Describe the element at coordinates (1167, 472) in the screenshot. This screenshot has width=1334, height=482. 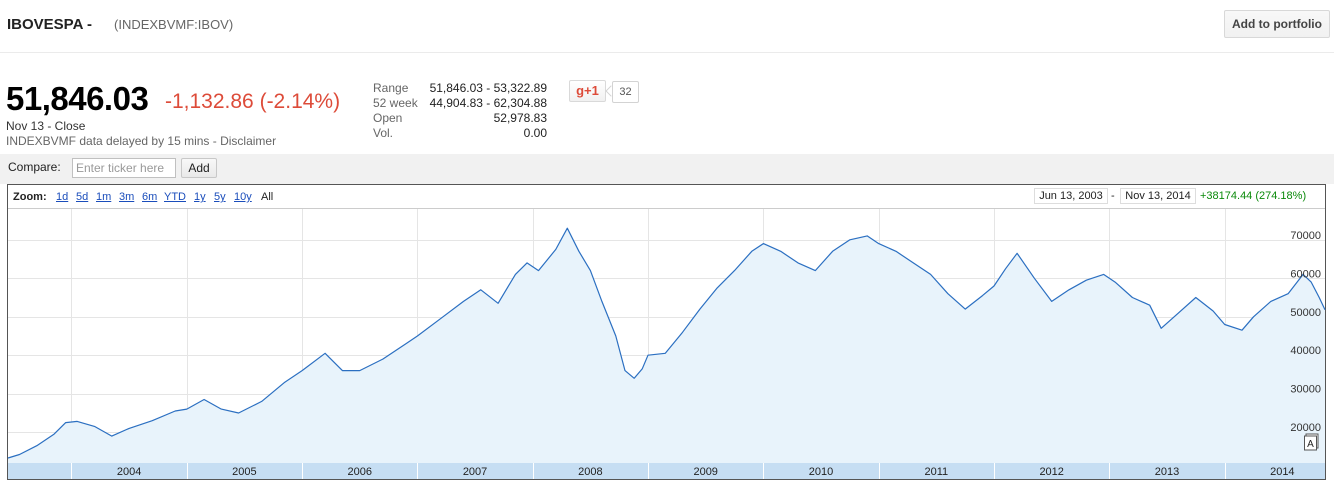
I see `x-tick-label: 2013` at that location.